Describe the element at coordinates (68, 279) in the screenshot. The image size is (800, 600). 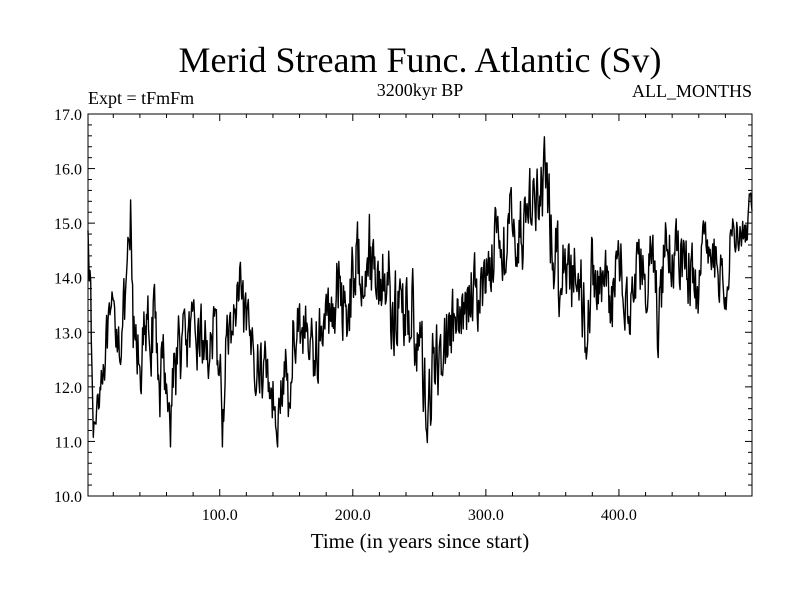
I see `y-tick-label: 14.0` at that location.